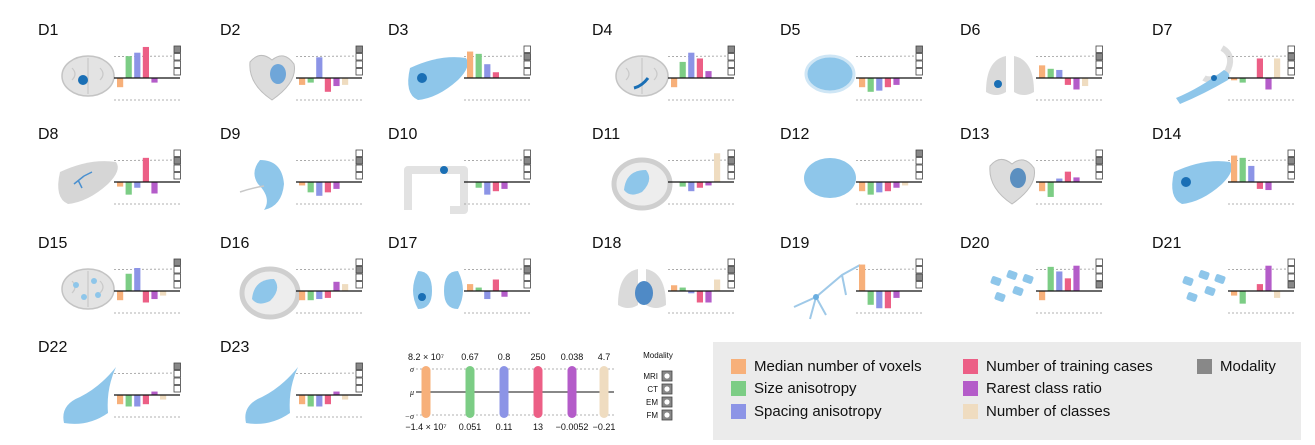  Describe the element at coordinates (975, 243) in the screenshot. I see `dataset-label: D20` at that location.